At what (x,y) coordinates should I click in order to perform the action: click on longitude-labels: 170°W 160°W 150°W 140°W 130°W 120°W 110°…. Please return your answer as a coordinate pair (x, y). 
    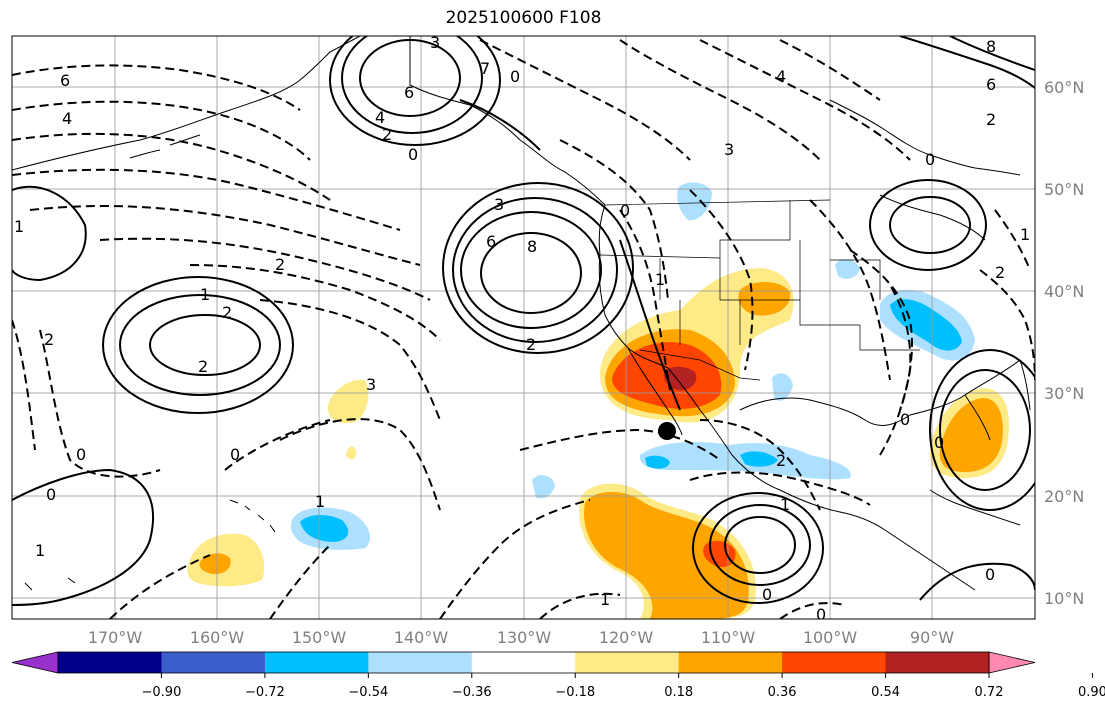
    Looking at the image, I should click on (521, 637).